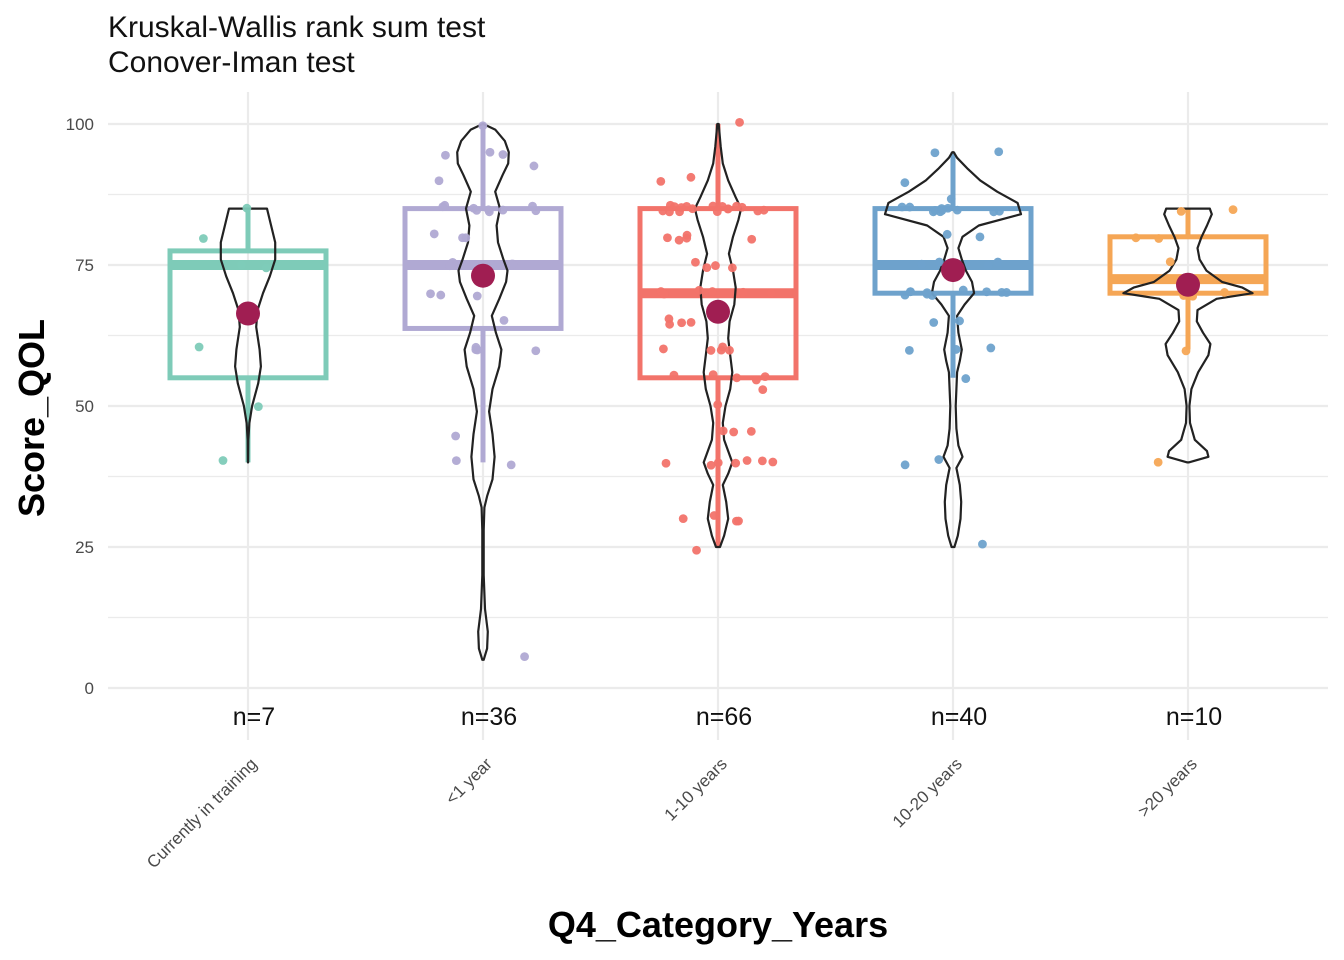 The height and width of the screenshot is (960, 1344). I want to click on chart-subtitle-line-1: Kruskal-Wallis rank sum test, so click(297, 27).